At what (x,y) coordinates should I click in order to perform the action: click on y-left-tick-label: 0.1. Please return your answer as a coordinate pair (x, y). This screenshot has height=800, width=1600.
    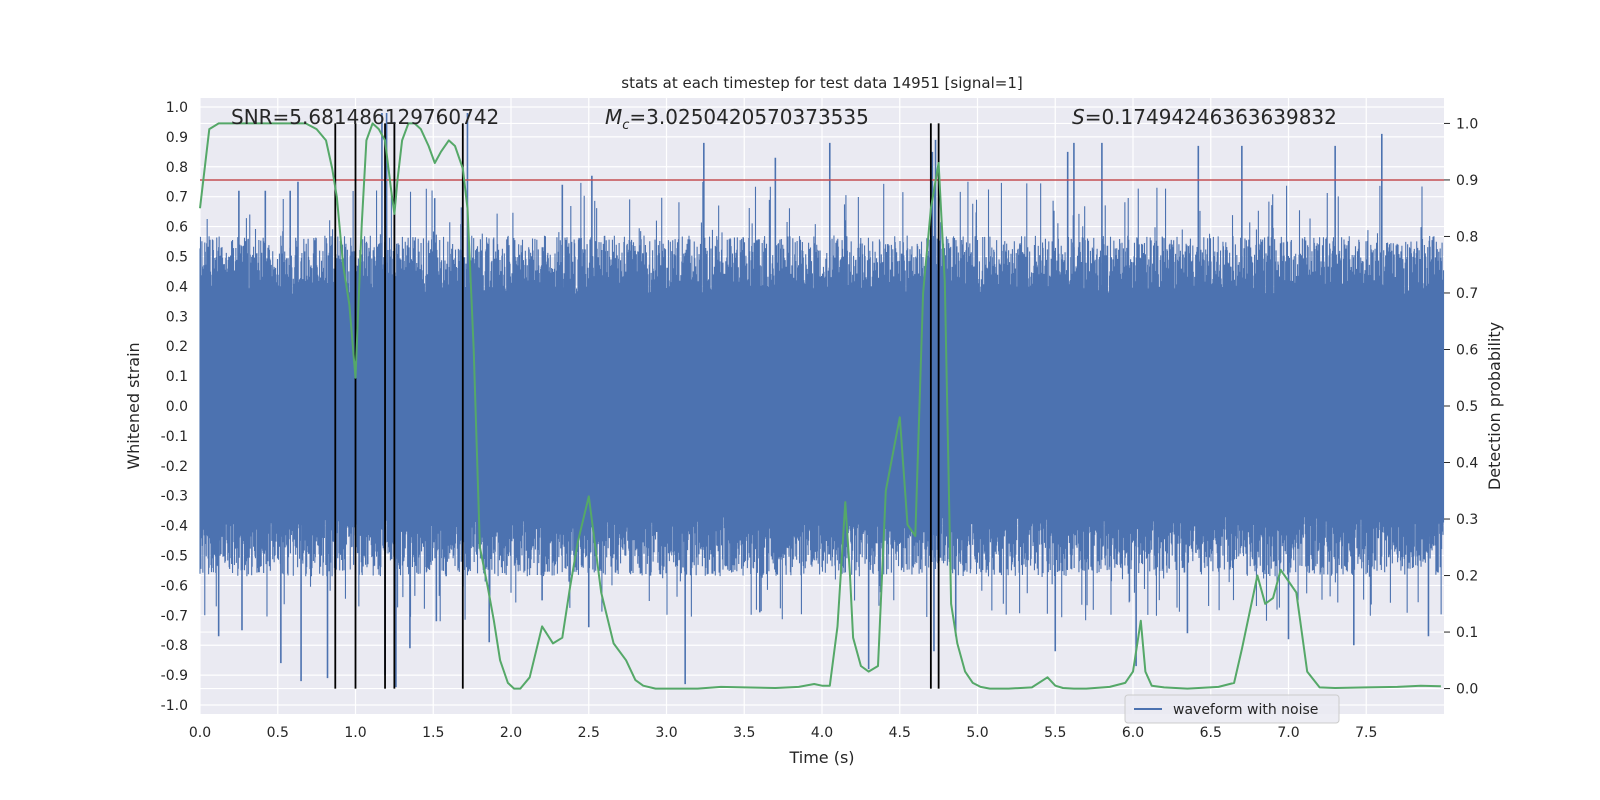
    Looking at the image, I should click on (177, 377).